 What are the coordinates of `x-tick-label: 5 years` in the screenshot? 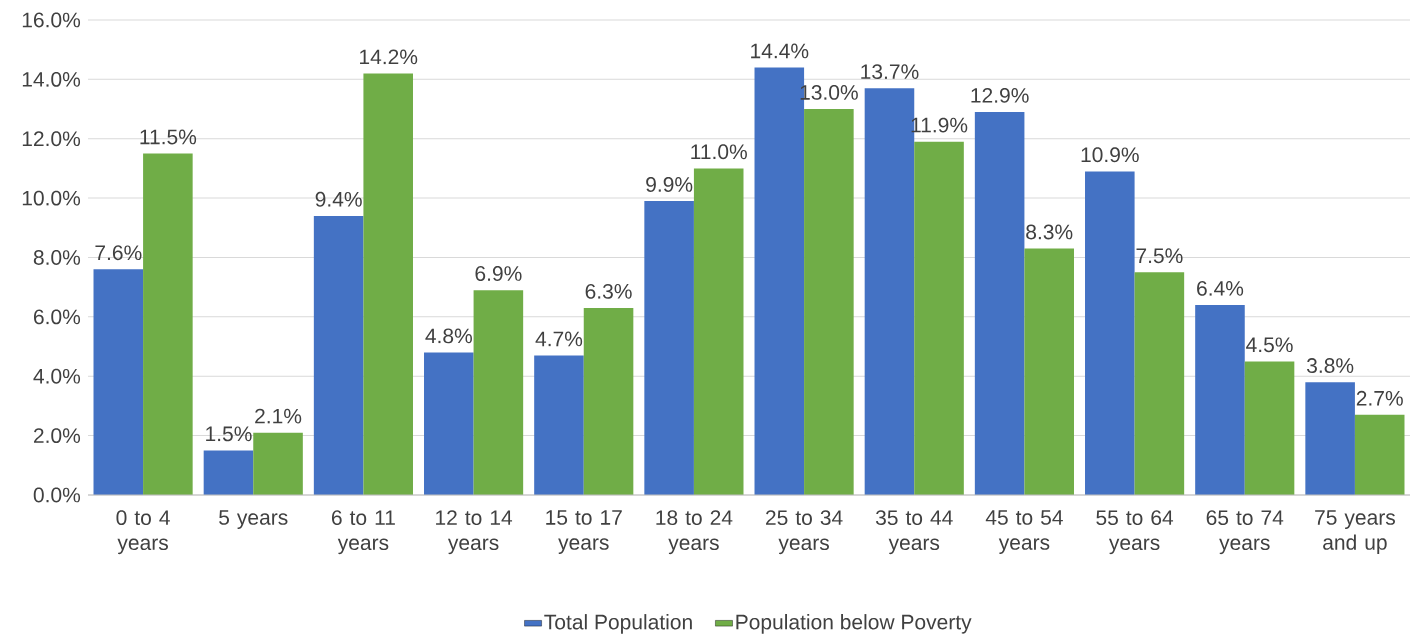 It's located at (253, 520).